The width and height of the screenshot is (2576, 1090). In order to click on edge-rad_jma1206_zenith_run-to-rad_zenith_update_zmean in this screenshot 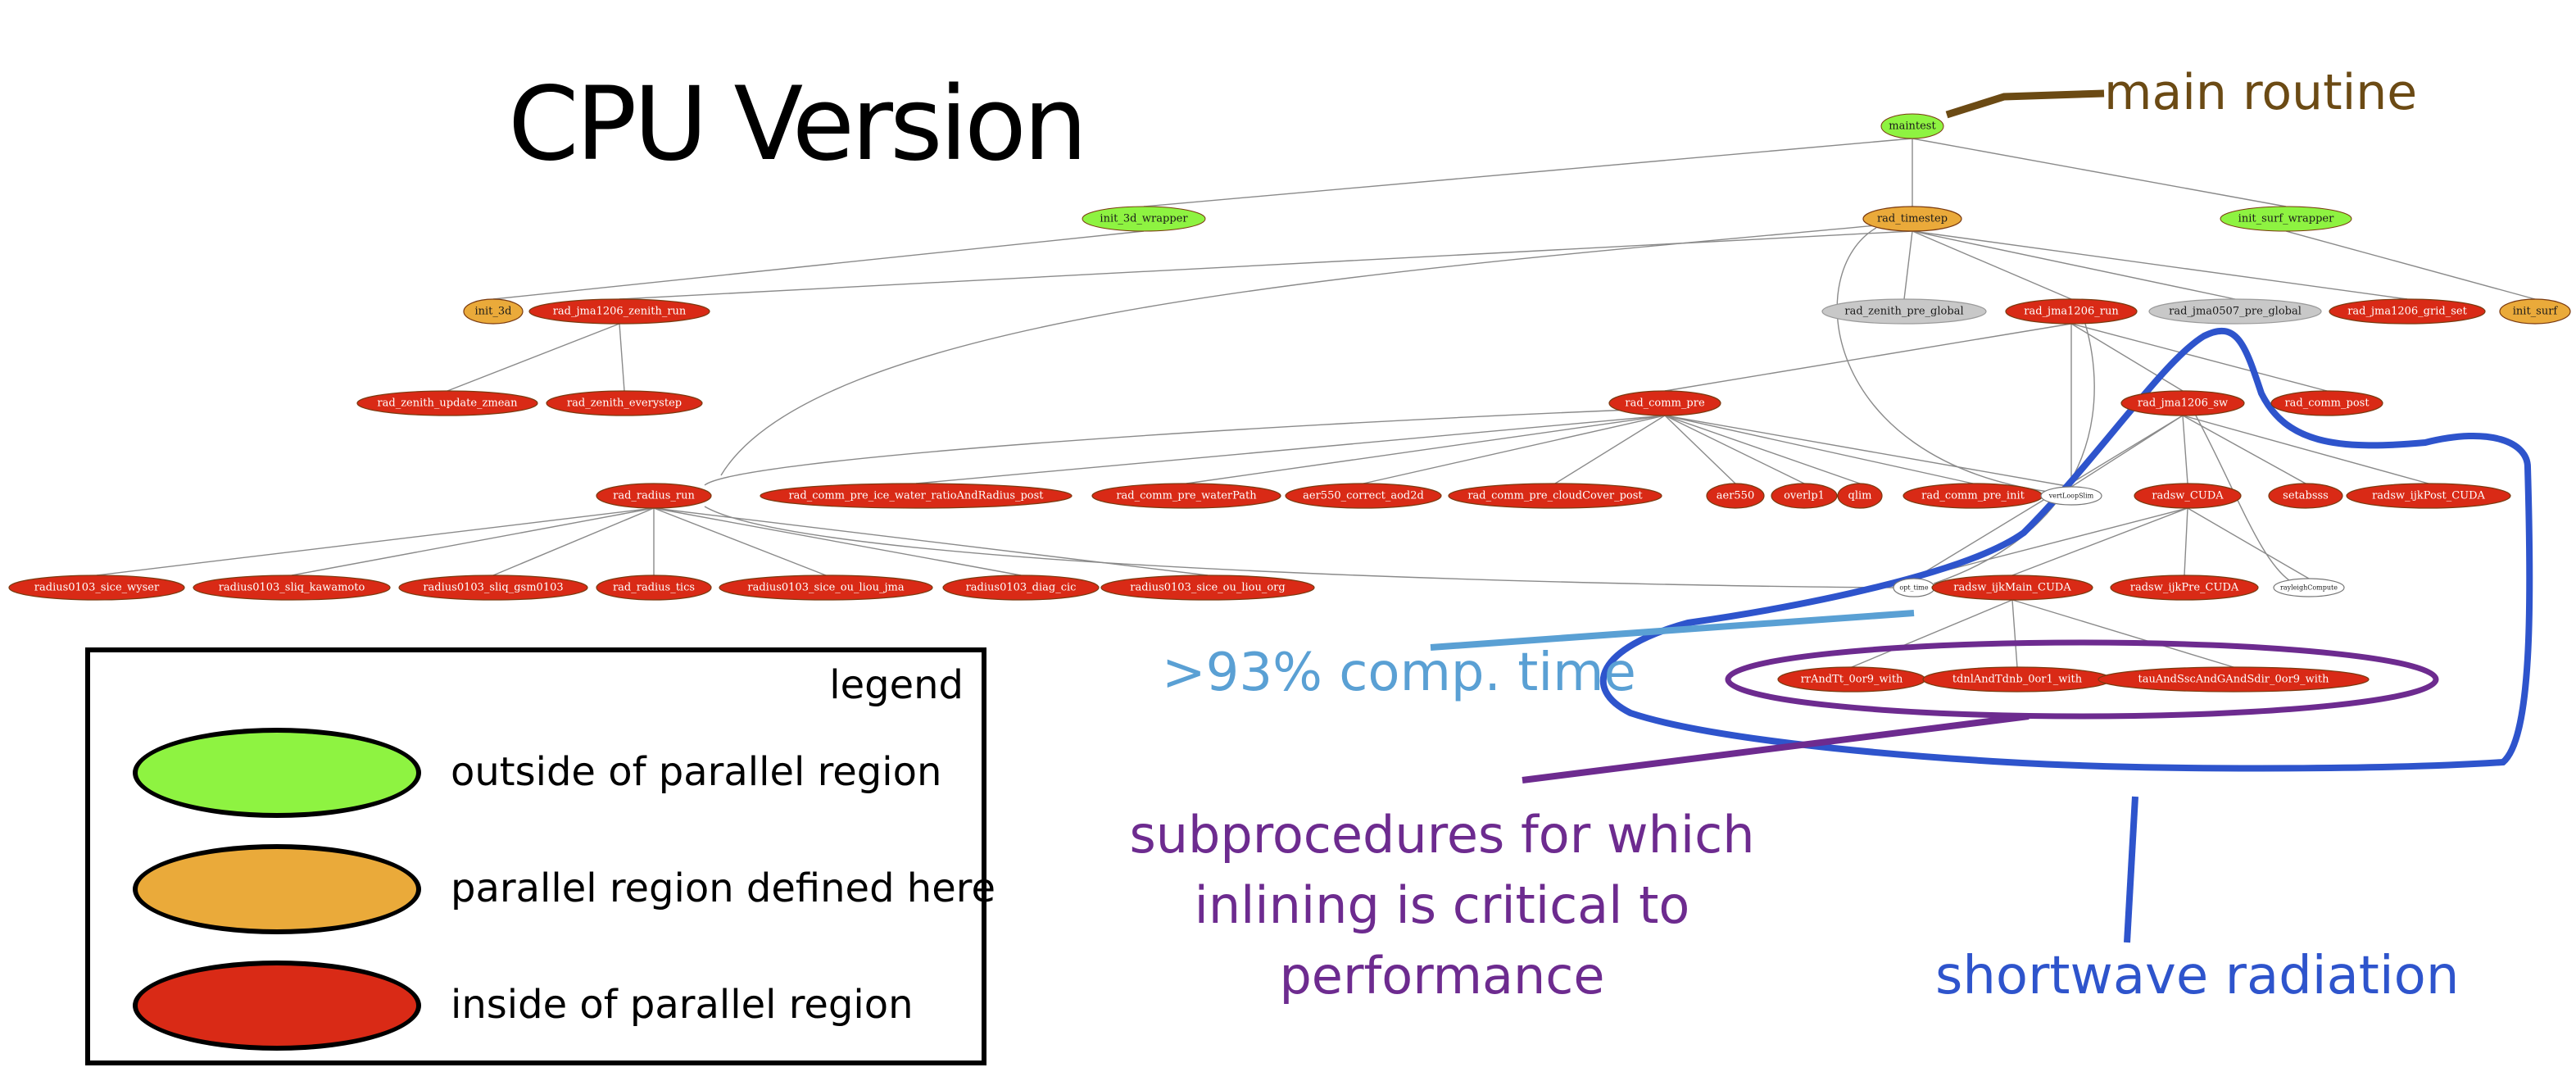, I will do `click(533, 357)`.